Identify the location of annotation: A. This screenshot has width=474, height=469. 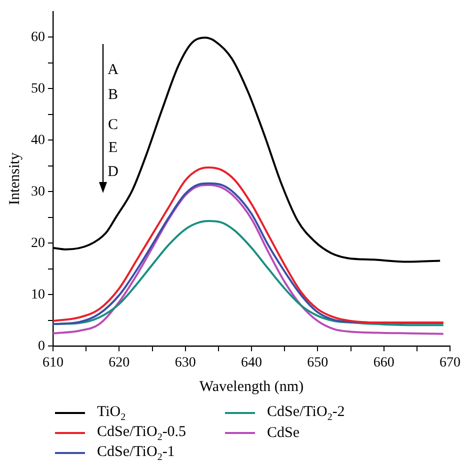
(113, 70).